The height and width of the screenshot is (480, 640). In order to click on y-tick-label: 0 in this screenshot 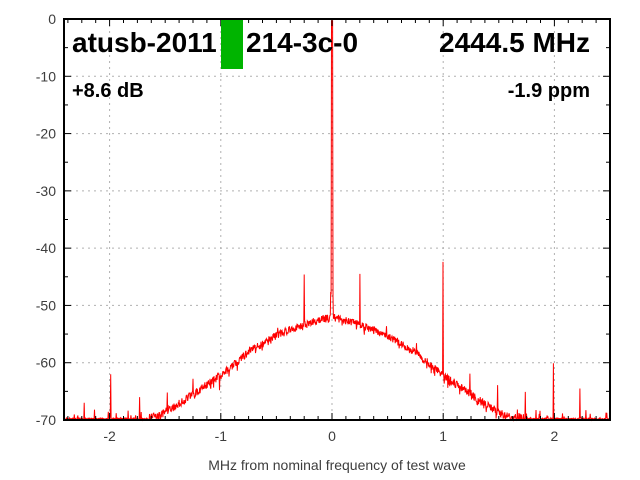, I will do `click(52, 19)`.